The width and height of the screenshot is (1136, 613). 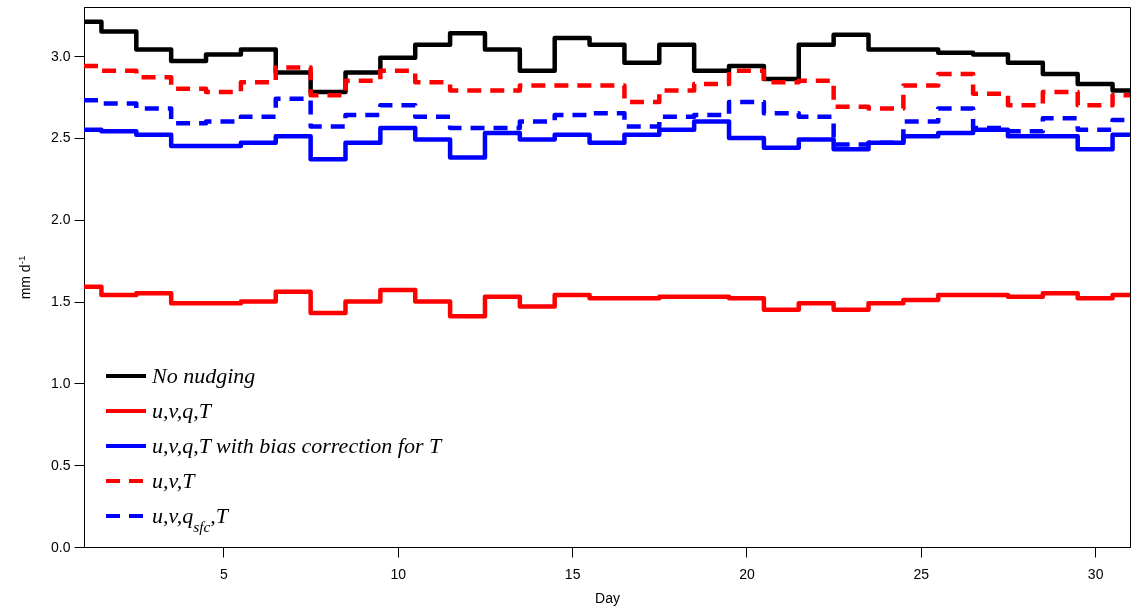 I want to click on legend-label: u,v,q$_{sfc}$,T, so click(x=191, y=519).